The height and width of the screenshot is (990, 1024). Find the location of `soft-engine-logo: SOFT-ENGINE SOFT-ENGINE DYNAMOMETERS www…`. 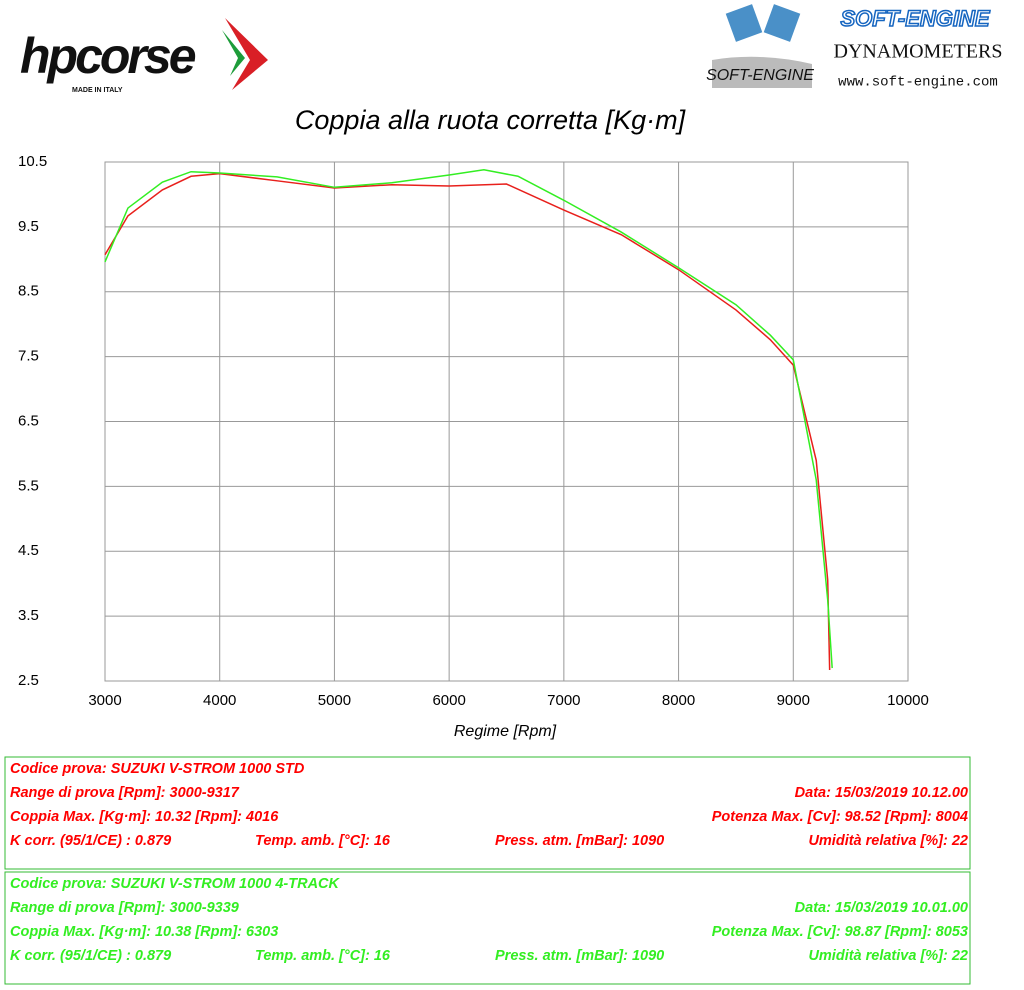

soft-engine-logo: SOFT-ENGINE SOFT-ENGINE DYNAMOMETERS www… is located at coordinates (854, 47).